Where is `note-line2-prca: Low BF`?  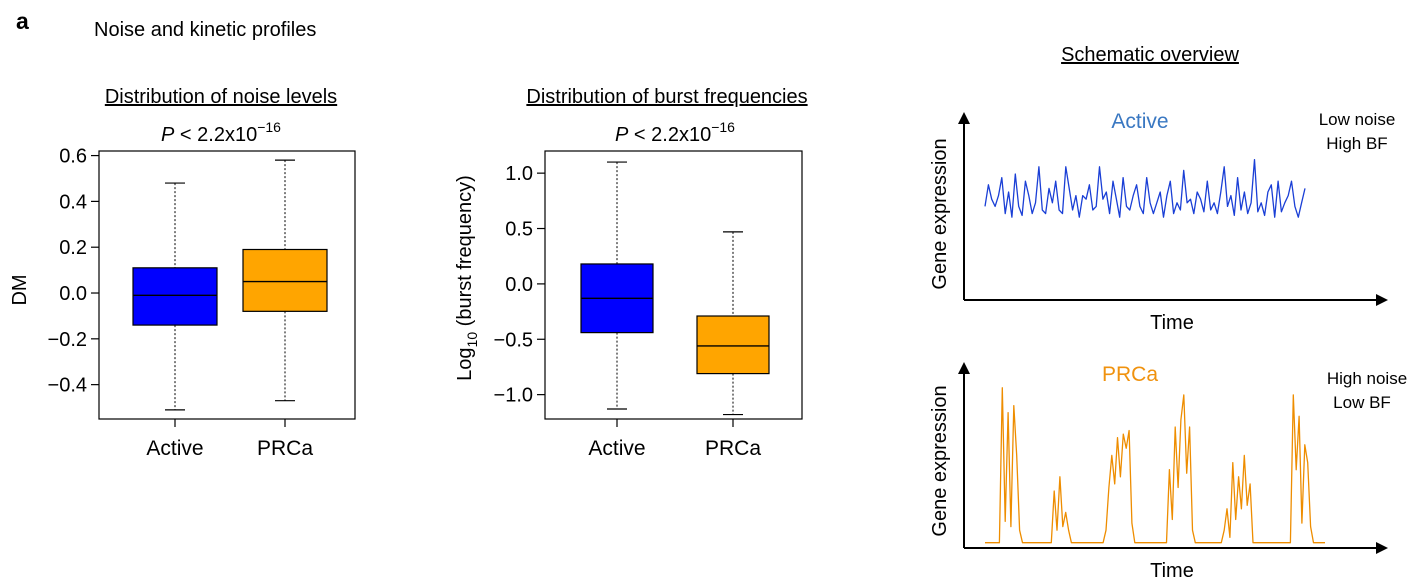
note-line2-prca: Low BF is located at coordinates (1362, 402).